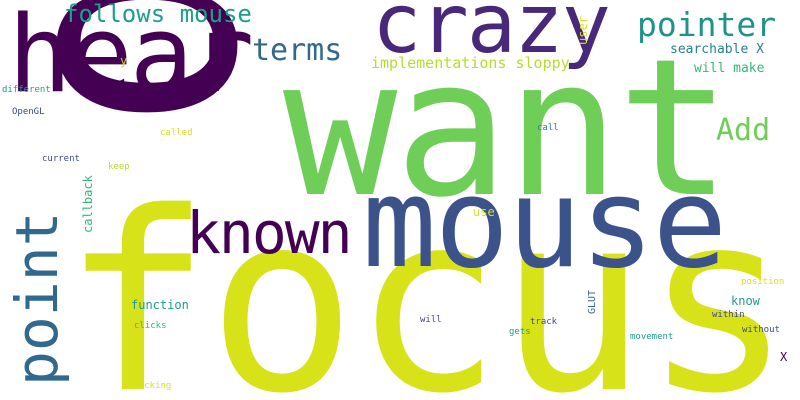 This screenshot has height=400, width=800. I want to click on word-track: track, so click(544, 322).